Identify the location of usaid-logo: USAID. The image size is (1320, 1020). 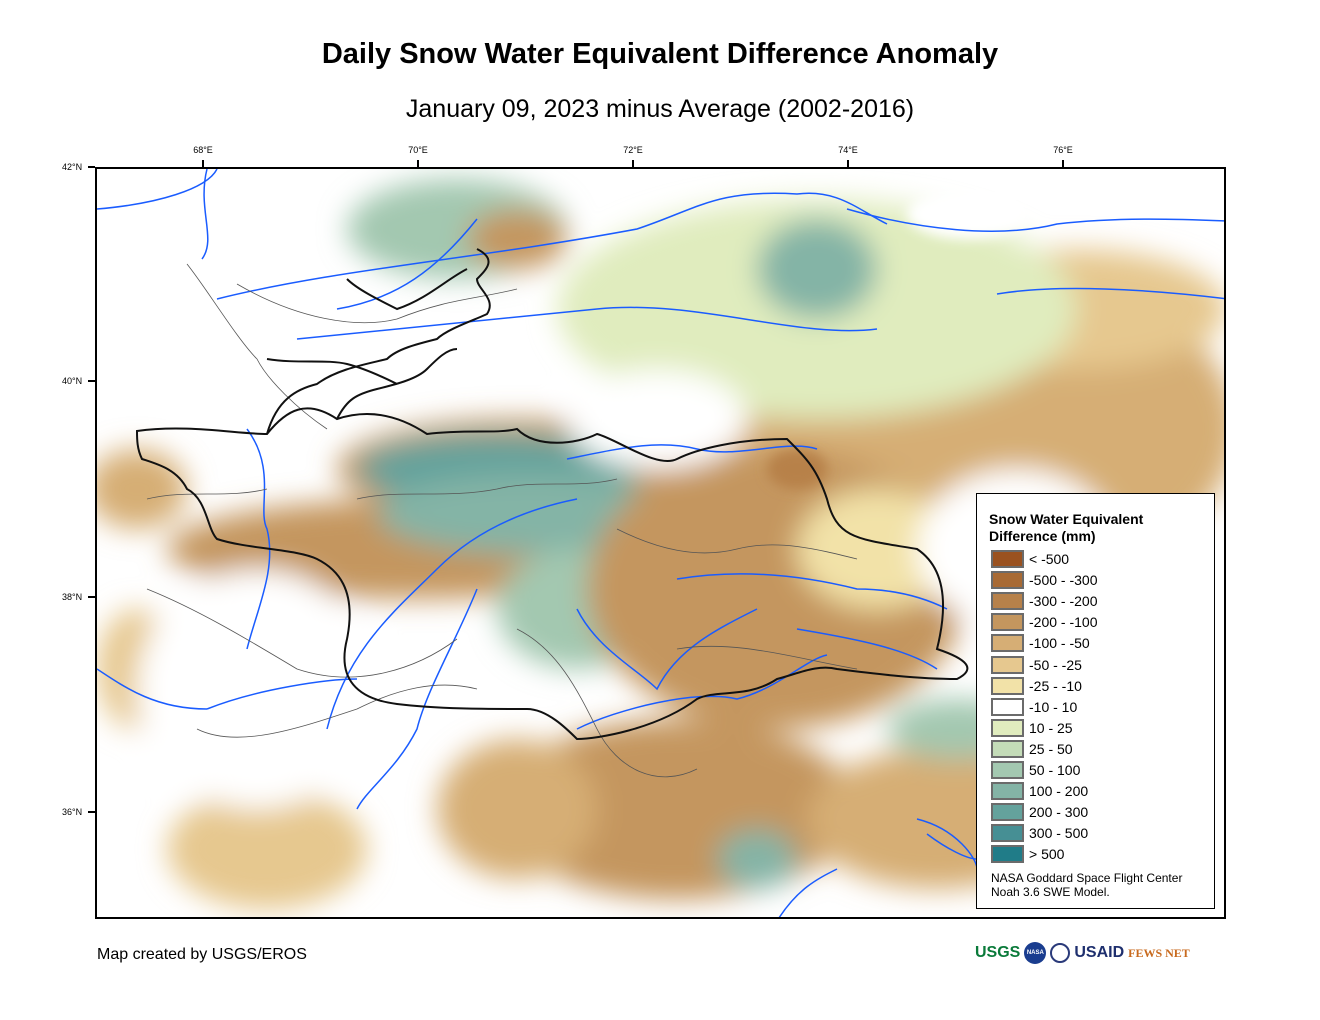
(1099, 952).